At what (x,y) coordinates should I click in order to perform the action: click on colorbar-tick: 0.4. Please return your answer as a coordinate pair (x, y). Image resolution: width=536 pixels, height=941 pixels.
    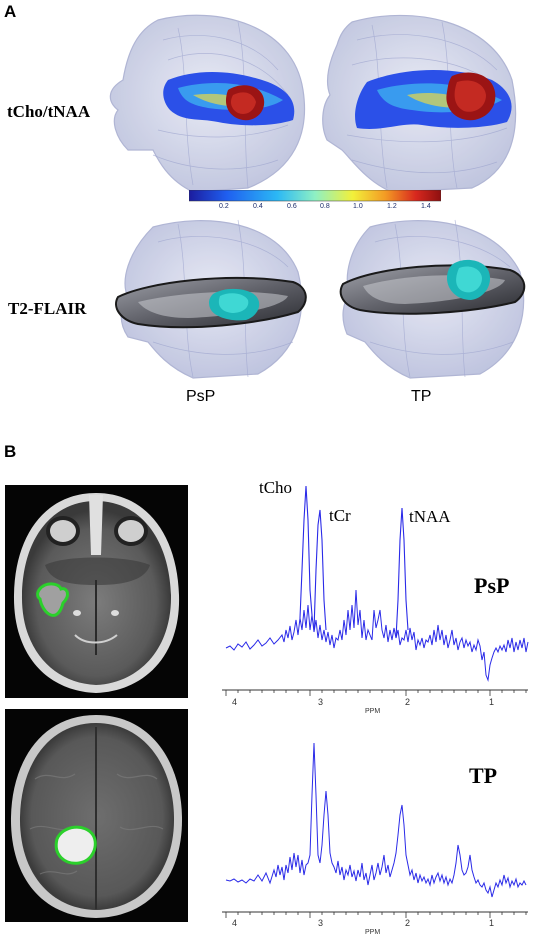
    Looking at the image, I should click on (258, 206).